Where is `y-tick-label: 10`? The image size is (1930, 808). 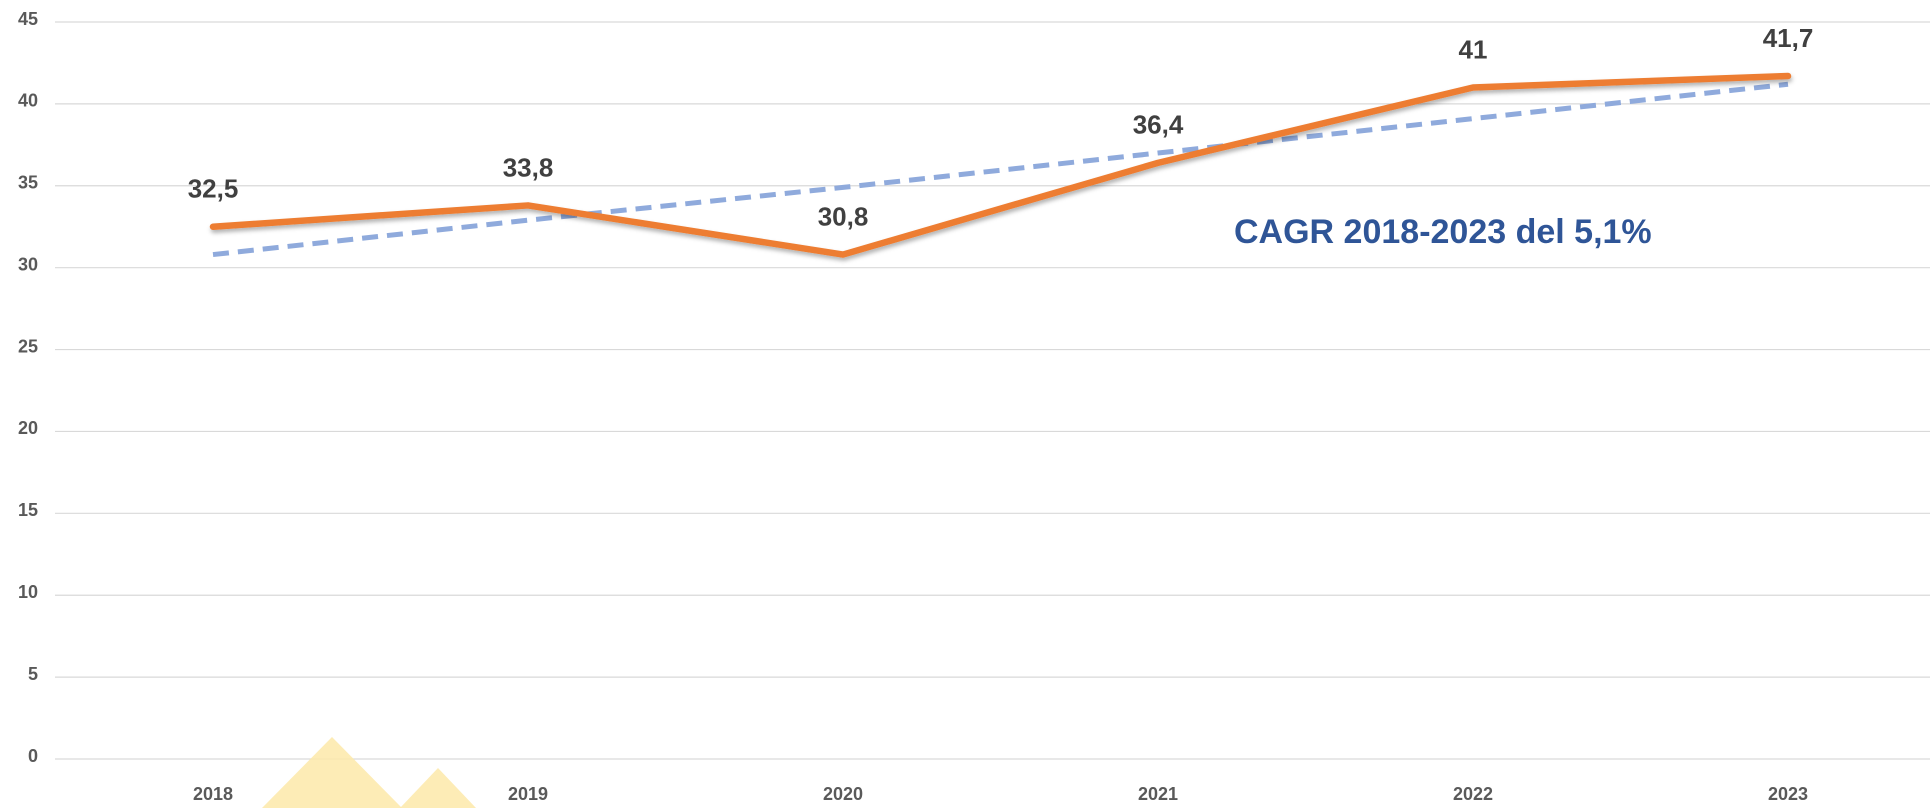 y-tick-label: 10 is located at coordinates (28, 592).